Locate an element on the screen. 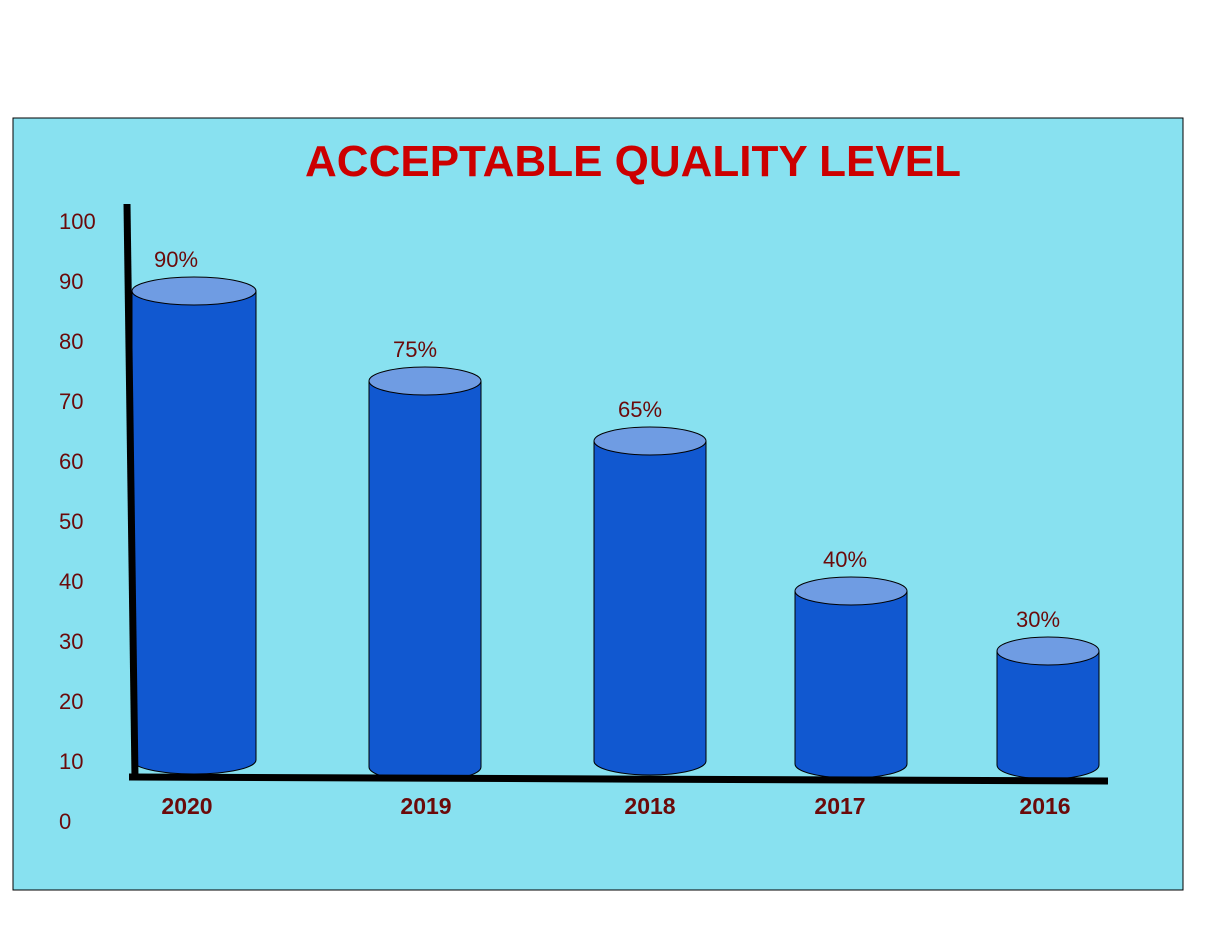 This screenshot has height=932, width=1207. x-axis-labels: 2020 2019 2018 2017 2016 is located at coordinates (615, 806).